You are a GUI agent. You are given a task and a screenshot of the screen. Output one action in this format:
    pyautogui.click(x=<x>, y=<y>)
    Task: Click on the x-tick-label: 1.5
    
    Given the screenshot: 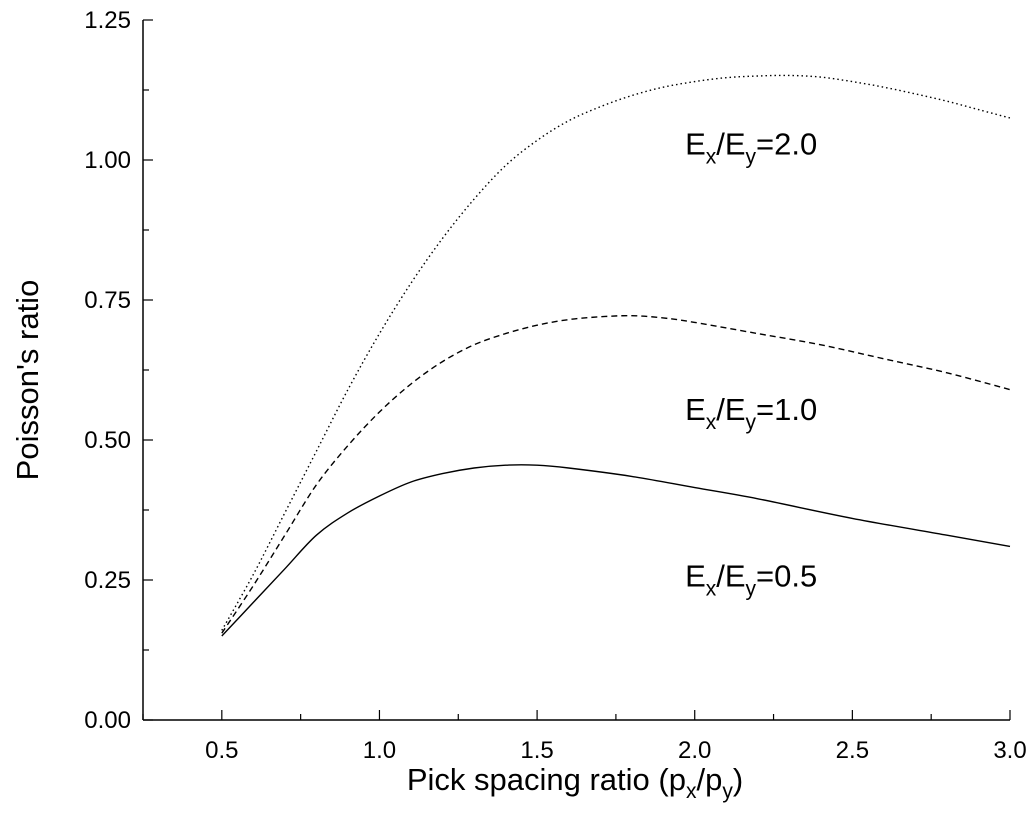 What is the action you would take?
    pyautogui.click(x=536, y=750)
    